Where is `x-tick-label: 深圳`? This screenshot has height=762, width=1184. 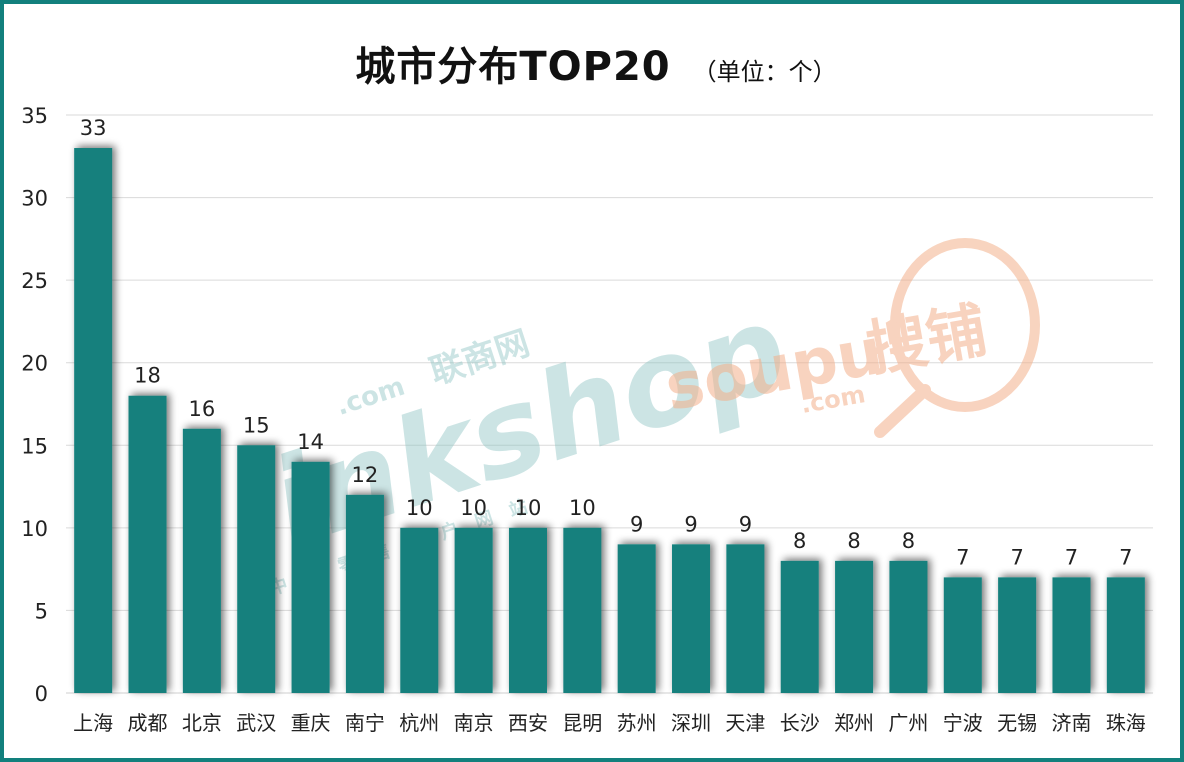 x-tick-label: 深圳 is located at coordinates (691, 723).